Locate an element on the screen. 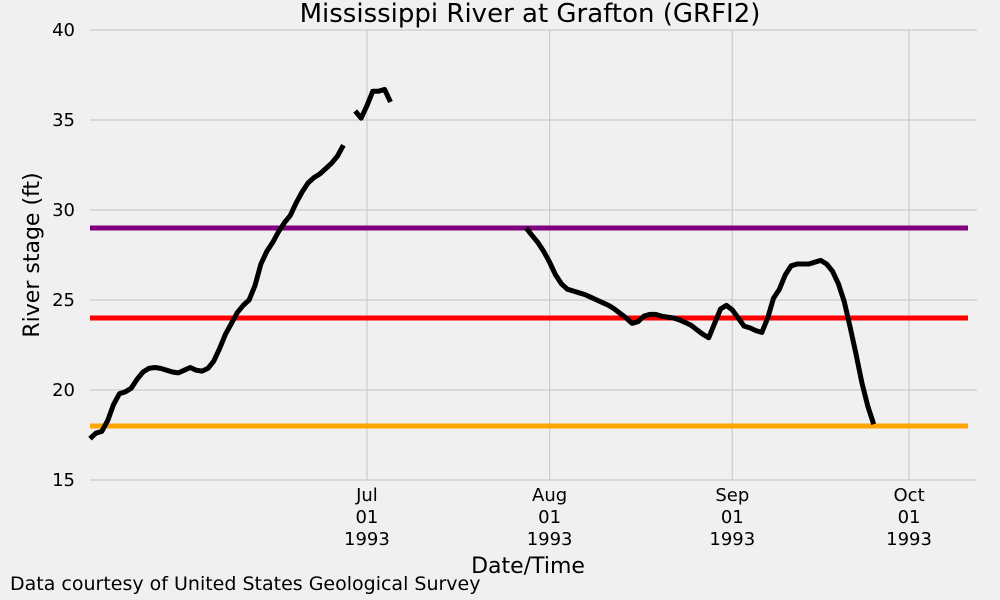 This screenshot has height=600, width=1000. x-tick-label: Jul 01 1993 is located at coordinates (367, 517).